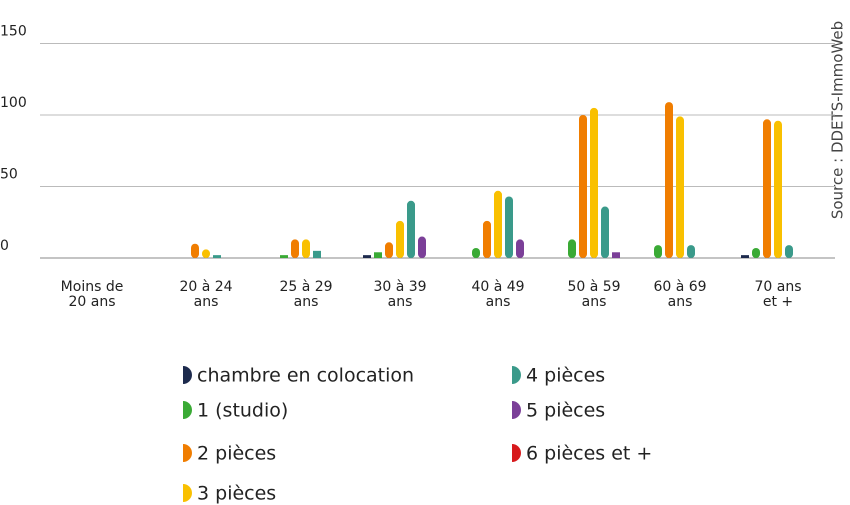 The image size is (850, 505). Describe the element at coordinates (400, 294) in the screenshot. I see `x-tick-label: 30 à 39 ans` at that location.